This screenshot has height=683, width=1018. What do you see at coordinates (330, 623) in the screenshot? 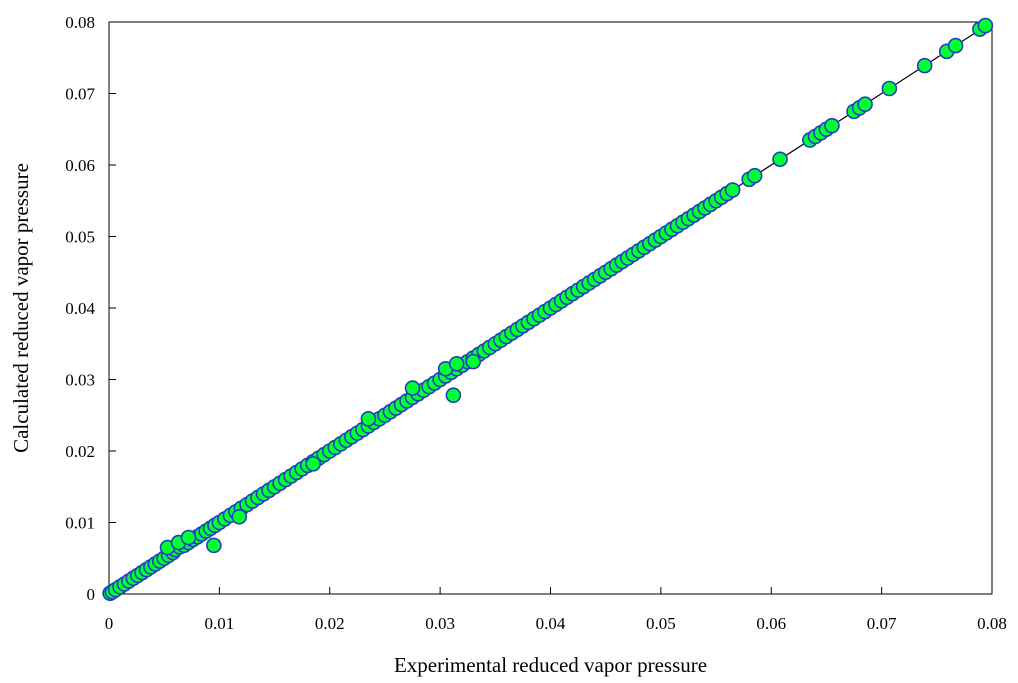
I see `x-tick-label: 0.02` at bounding box center [330, 623].